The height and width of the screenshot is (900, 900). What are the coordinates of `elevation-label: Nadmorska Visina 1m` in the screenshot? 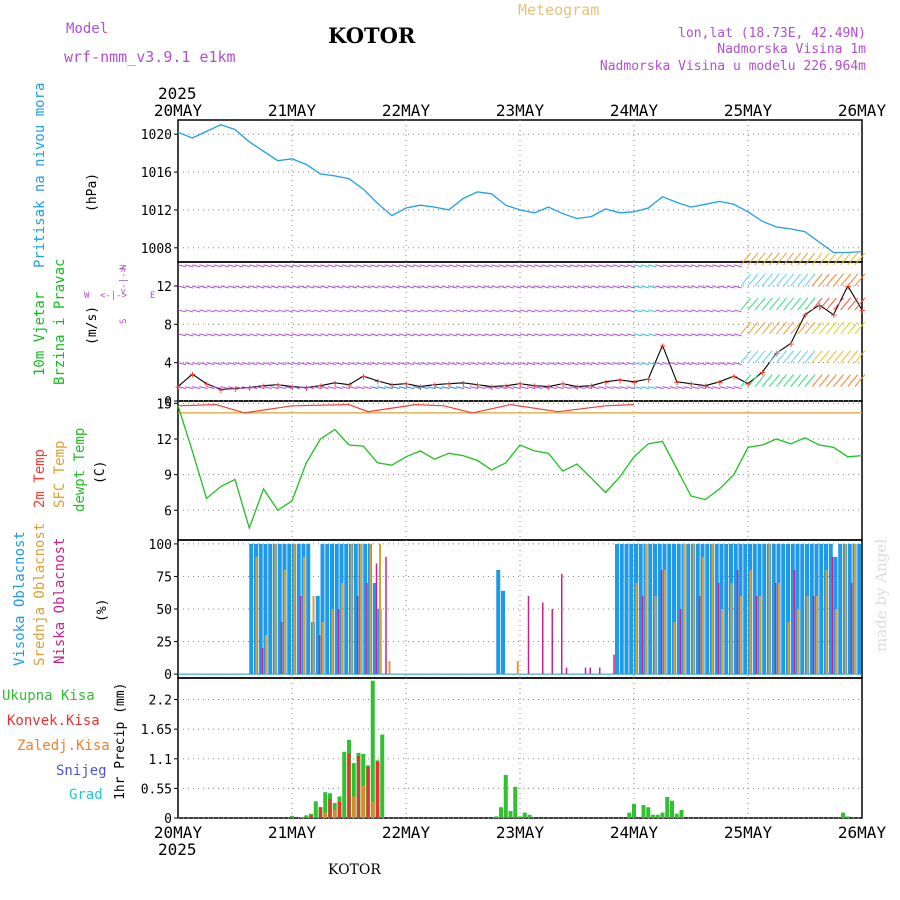 It's located at (791, 49).